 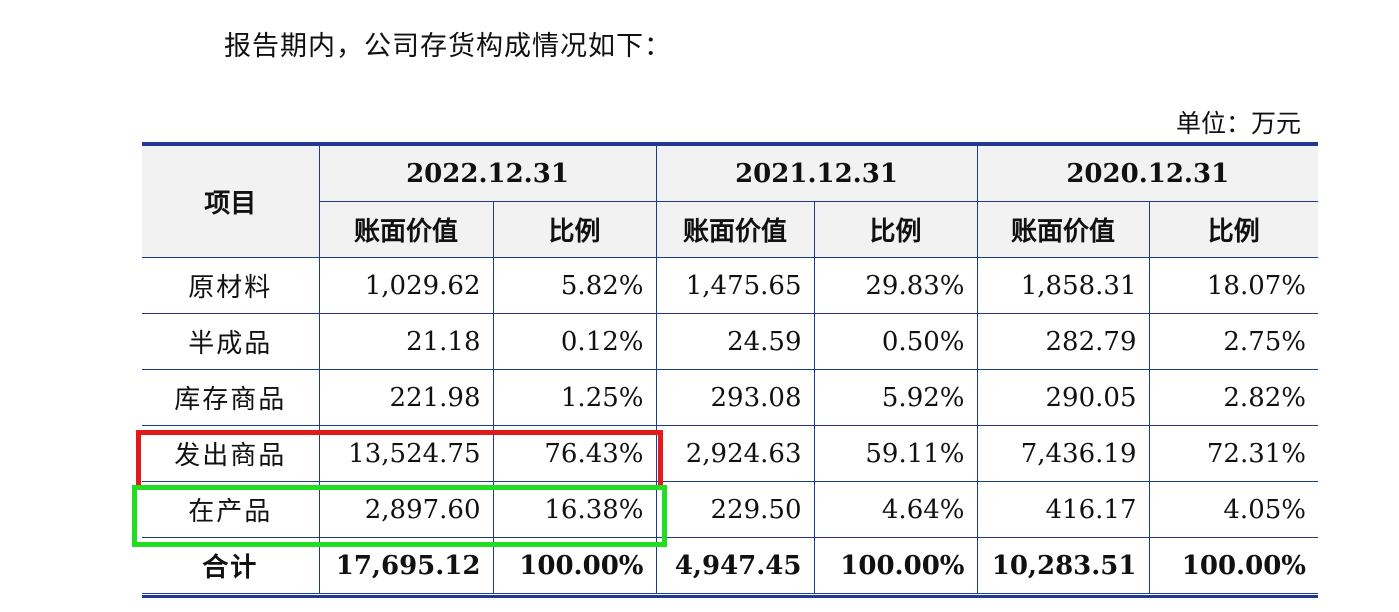 I want to click on cell-book-value: 1,475.65, so click(x=735, y=285).